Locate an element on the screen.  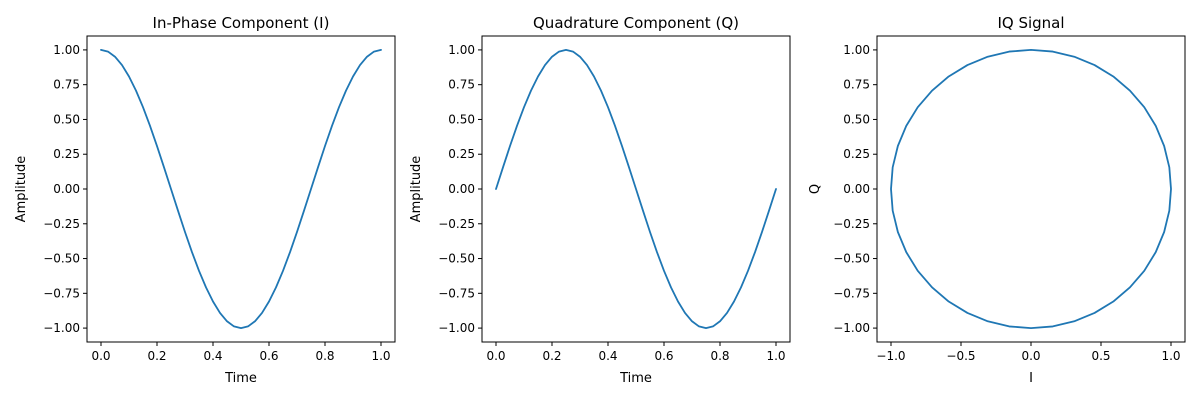
x-tick-label: 0.5 is located at coordinates (1100, 356).